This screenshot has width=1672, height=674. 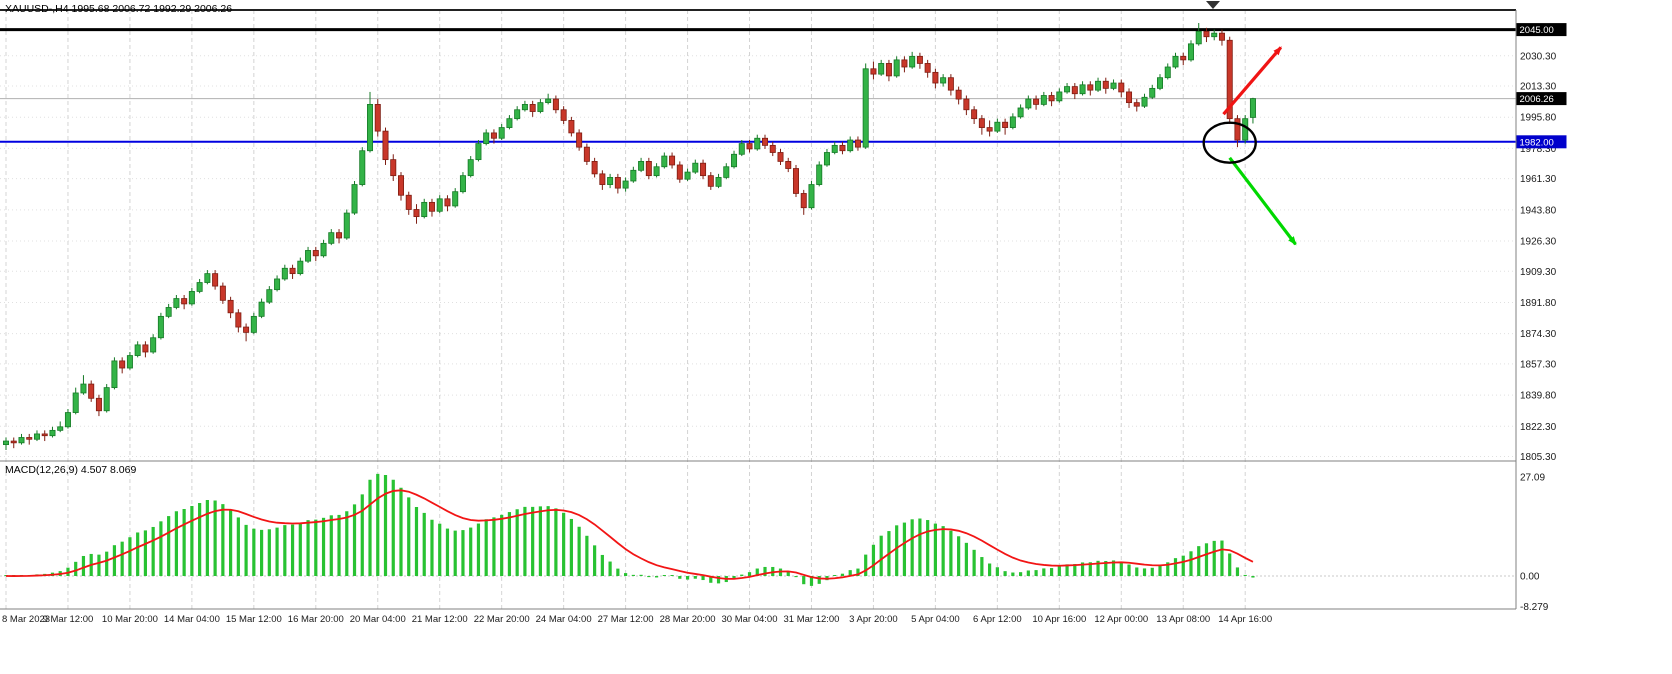 What do you see at coordinates (1534, 607) in the screenshot?
I see `macd-axis-label: -8.279` at bounding box center [1534, 607].